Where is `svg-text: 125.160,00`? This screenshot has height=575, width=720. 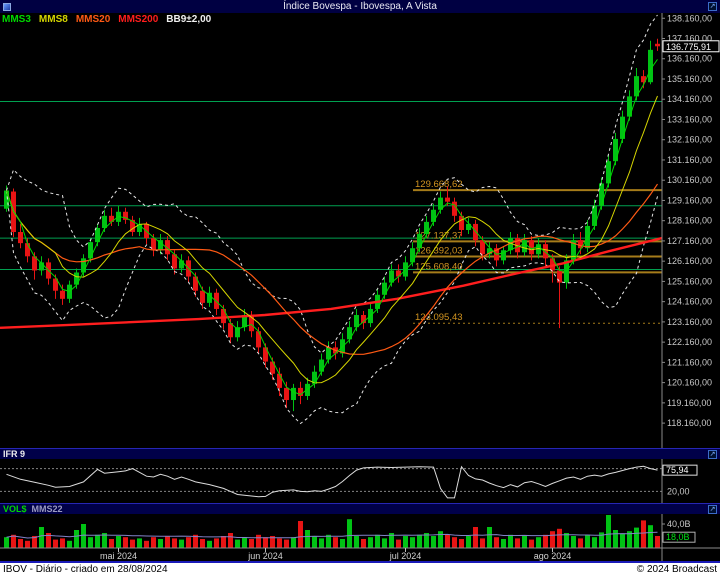 svg-text: 125.160,00 is located at coordinates (689, 281).